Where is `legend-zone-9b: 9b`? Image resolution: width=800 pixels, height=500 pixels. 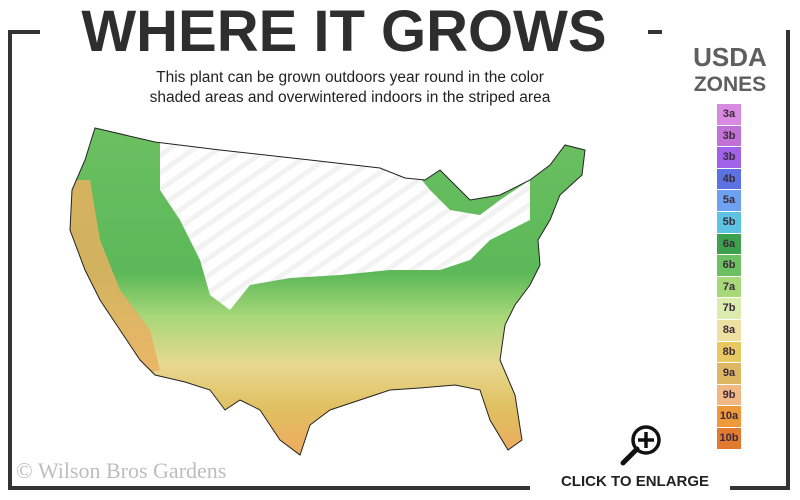 legend-zone-9b: 9b is located at coordinates (729, 395).